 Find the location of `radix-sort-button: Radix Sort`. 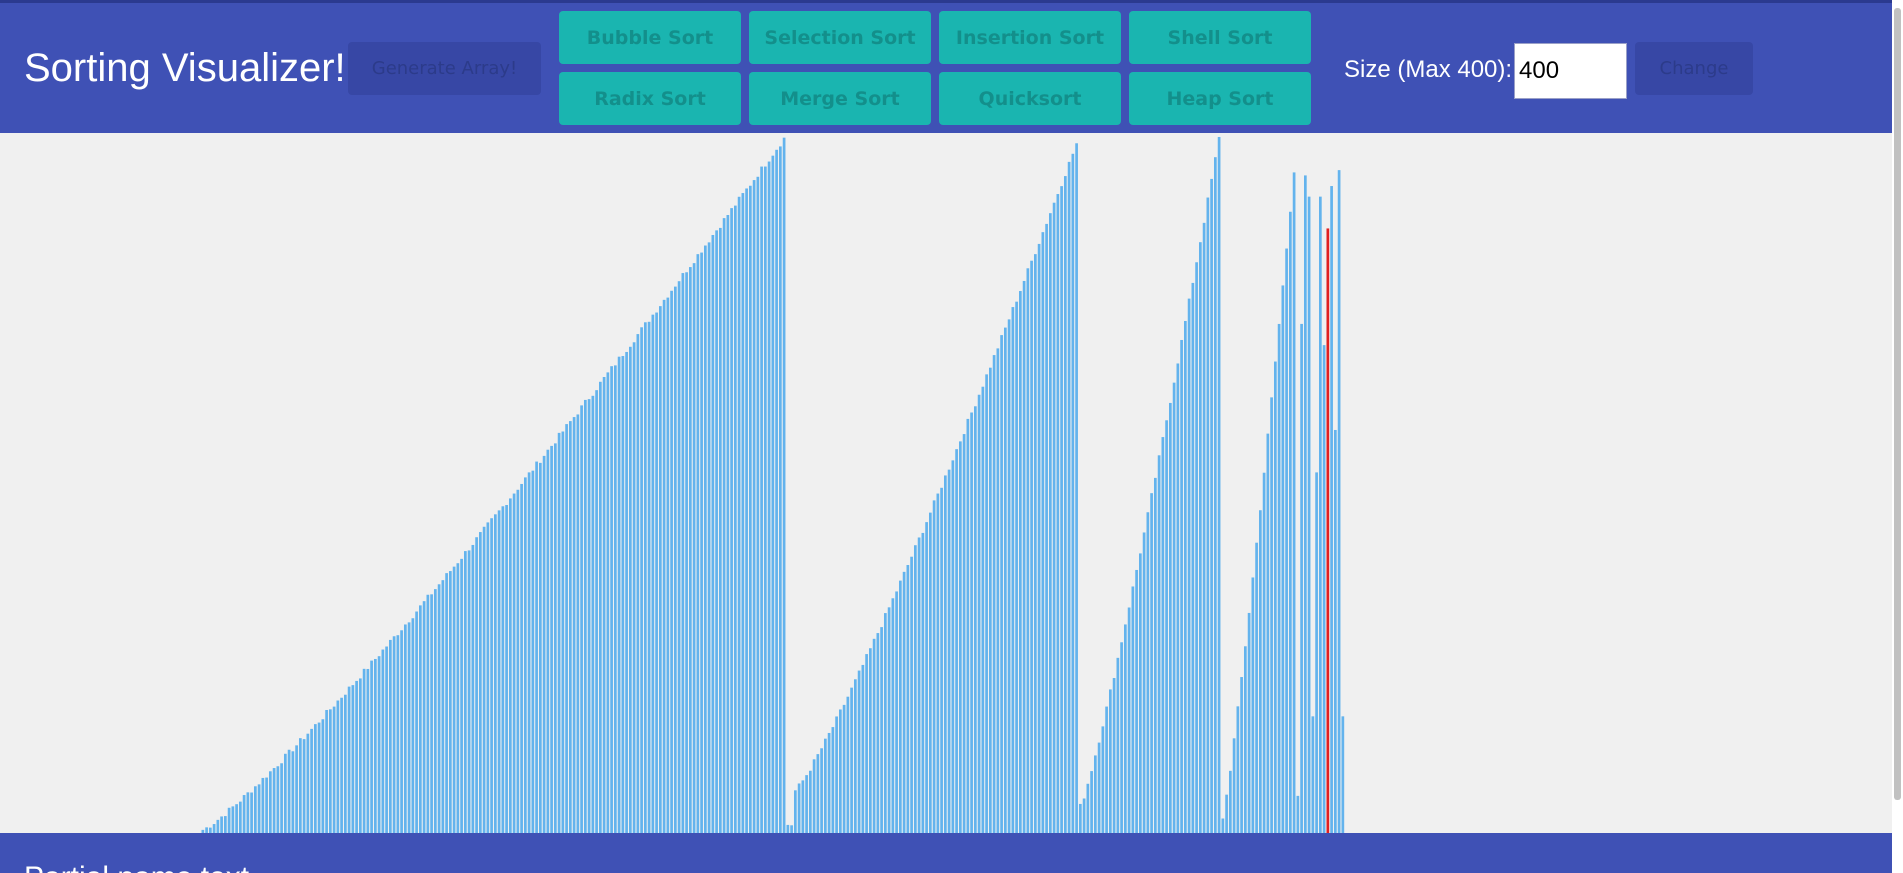

radix-sort-button: Radix Sort is located at coordinates (650, 98).